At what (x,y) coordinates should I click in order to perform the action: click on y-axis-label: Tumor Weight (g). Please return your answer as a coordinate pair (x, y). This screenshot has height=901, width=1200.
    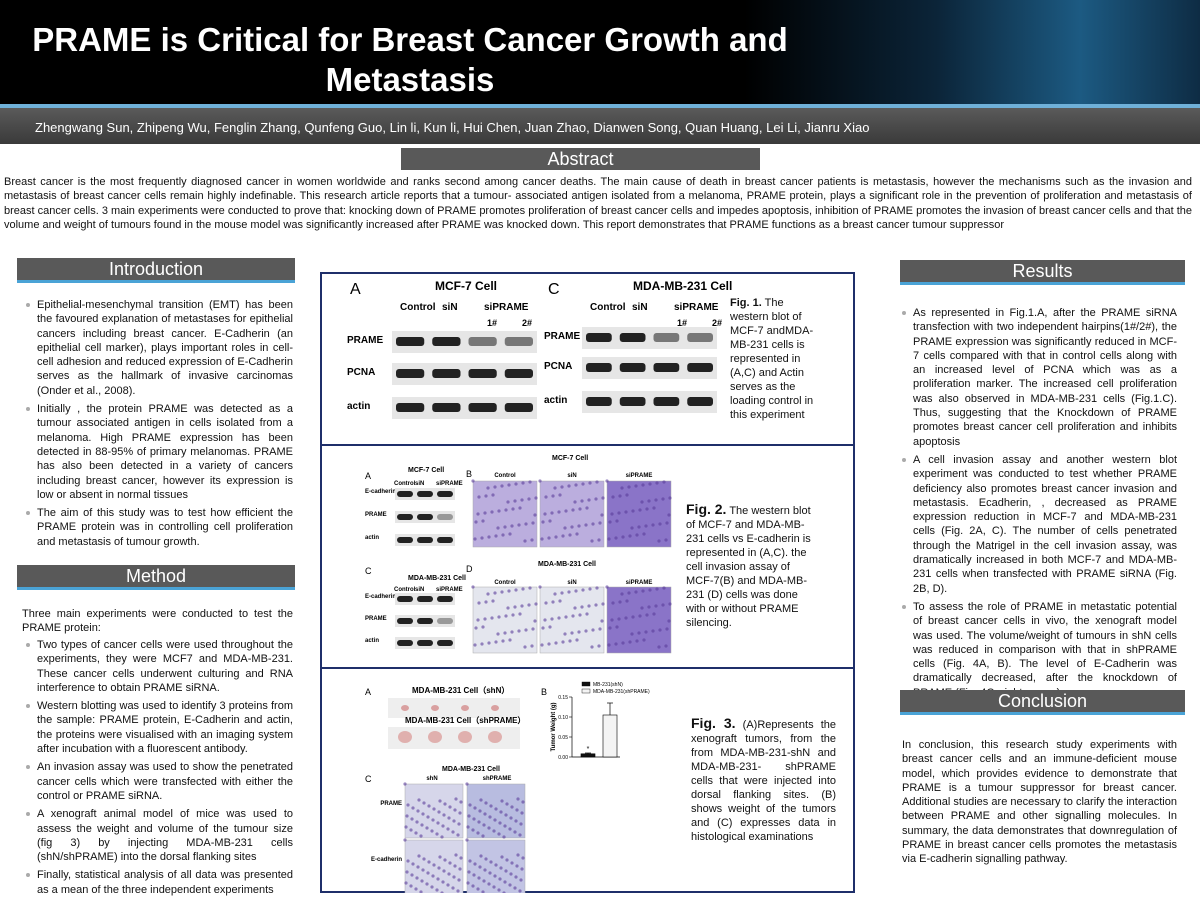
    Looking at the image, I should click on (554, 726).